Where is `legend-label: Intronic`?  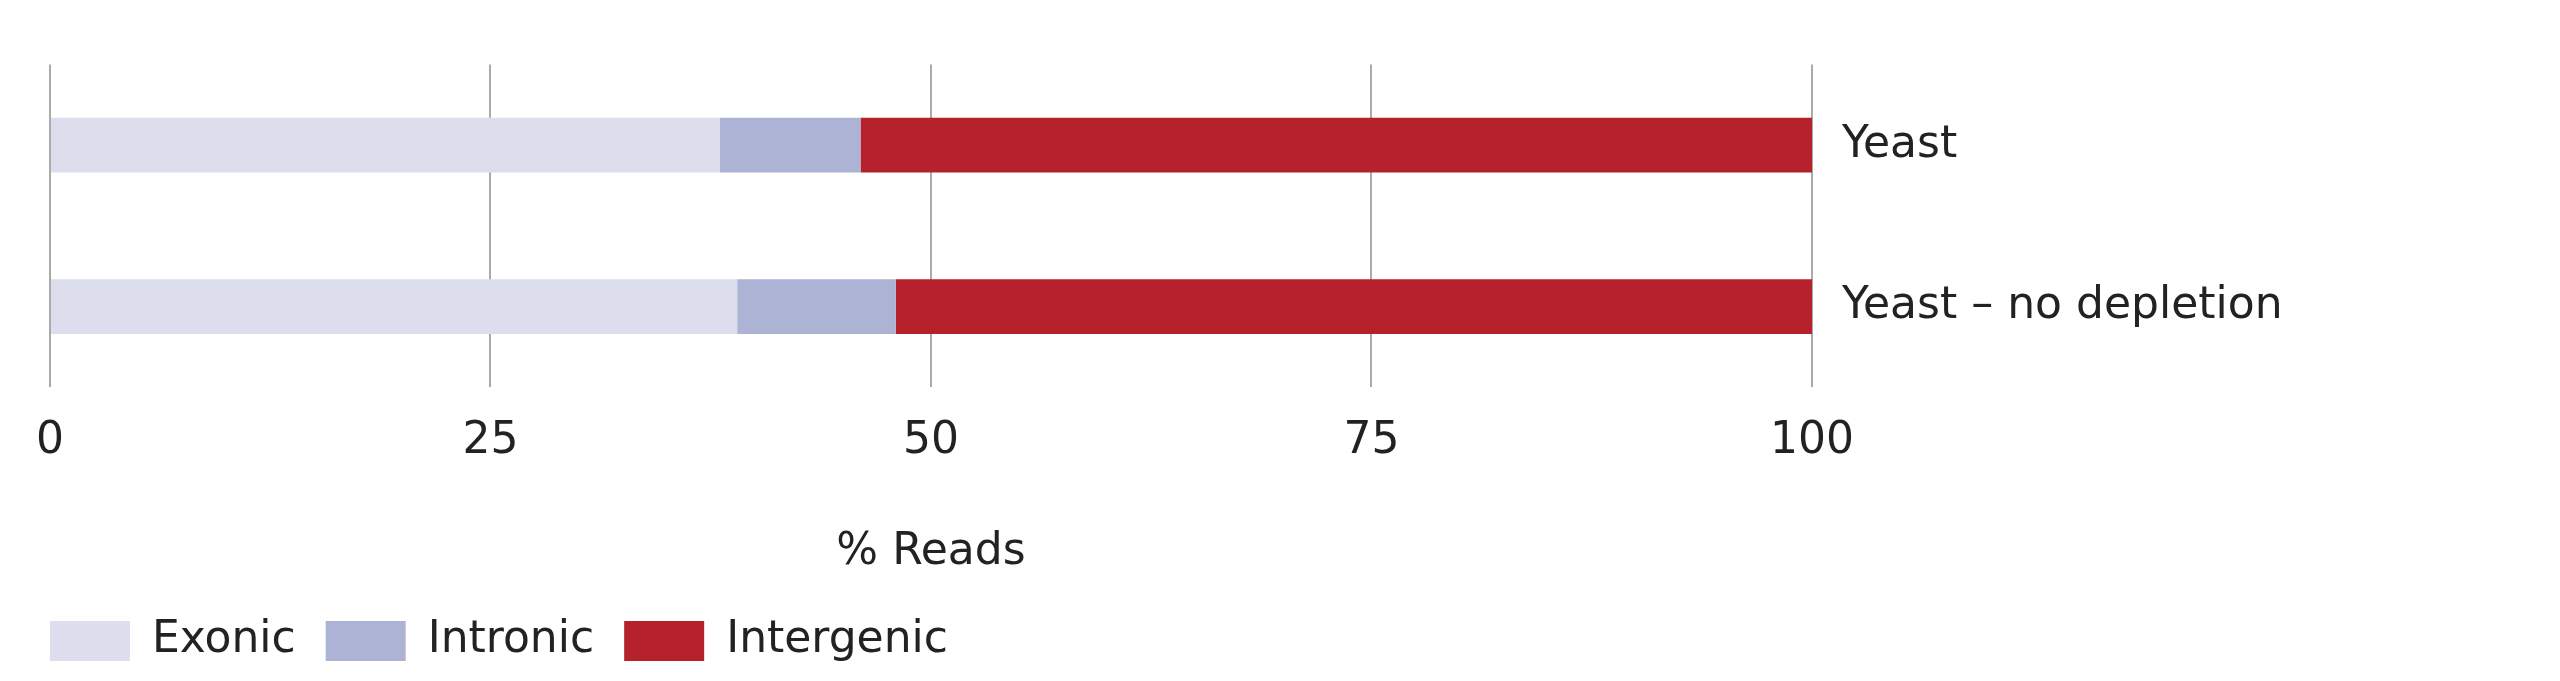
legend-label: Intronic is located at coordinates (511, 637).